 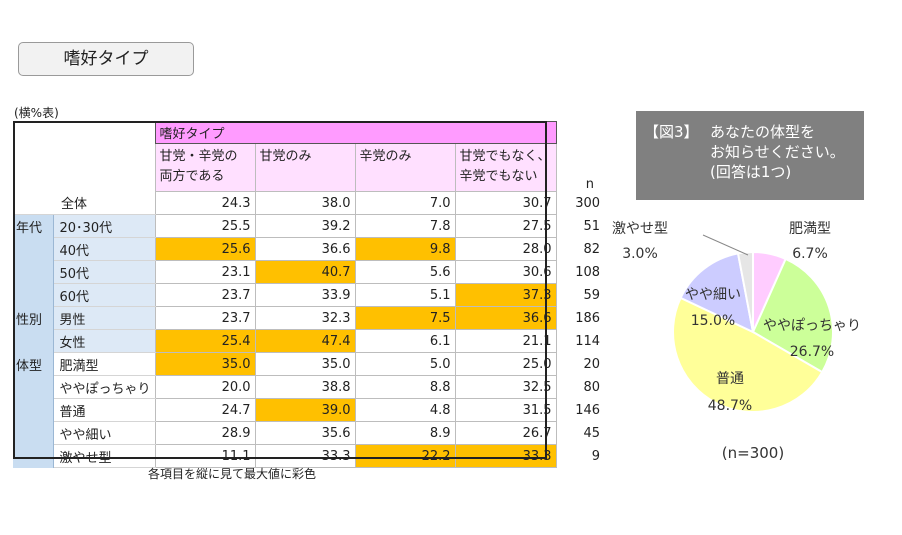 I want to click on table-row: 40代 25.6 36.6 9.8 28.0 82, so click(x=308, y=249).